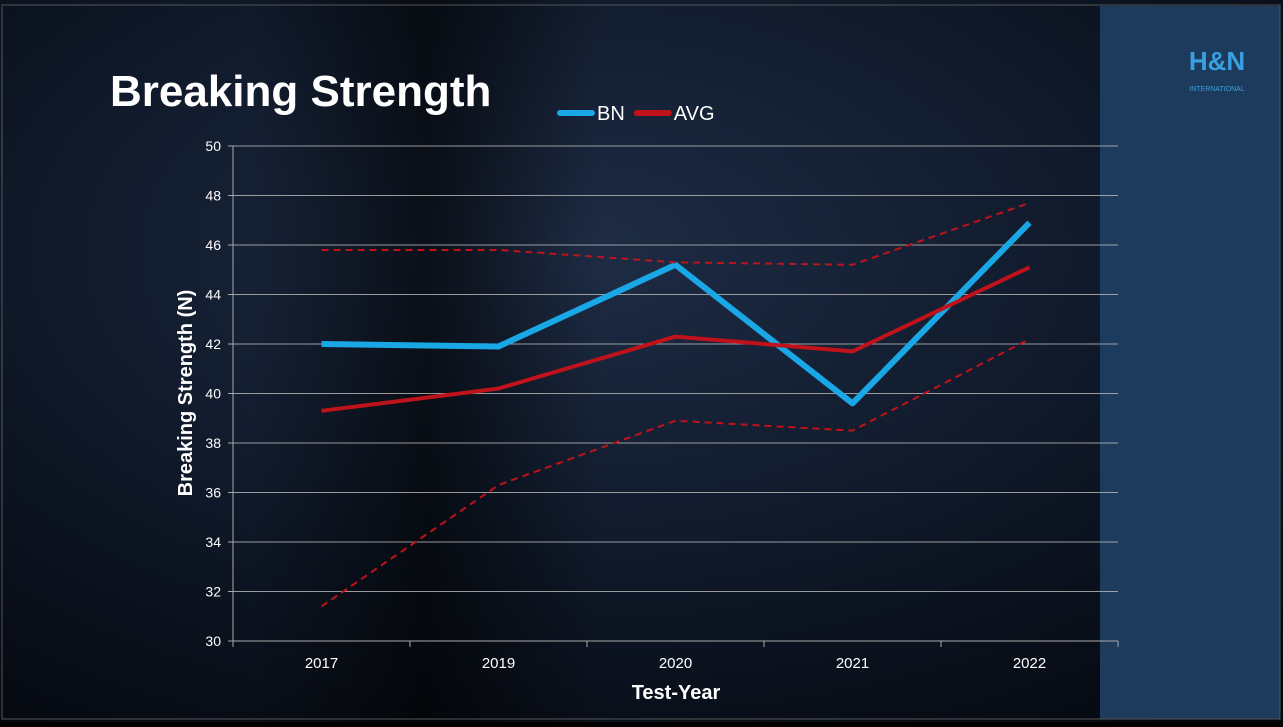 The height and width of the screenshot is (727, 1283). I want to click on logo-text: INTERNATIONAL, so click(1217, 89).